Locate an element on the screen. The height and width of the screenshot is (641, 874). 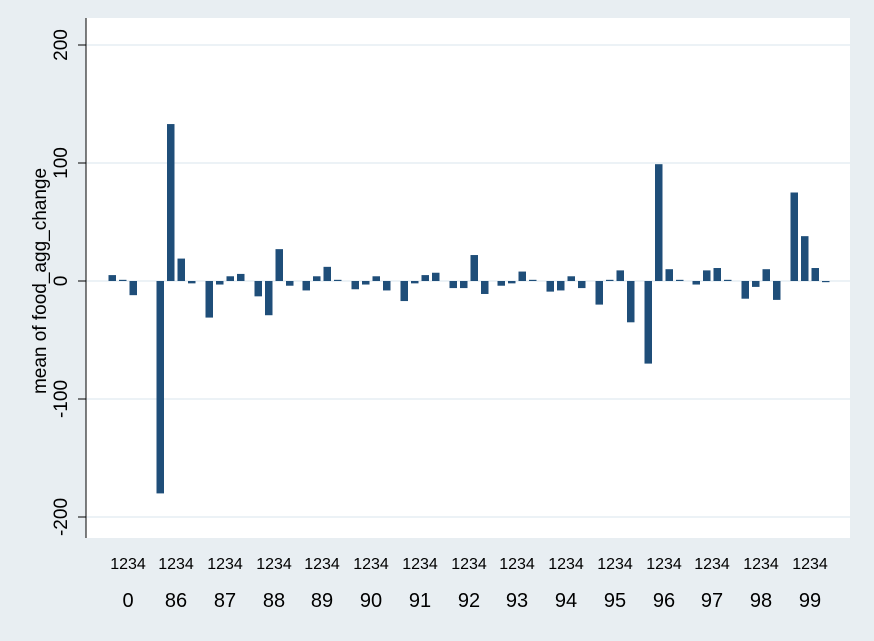
x-group-label: 95 is located at coordinates (615, 601).